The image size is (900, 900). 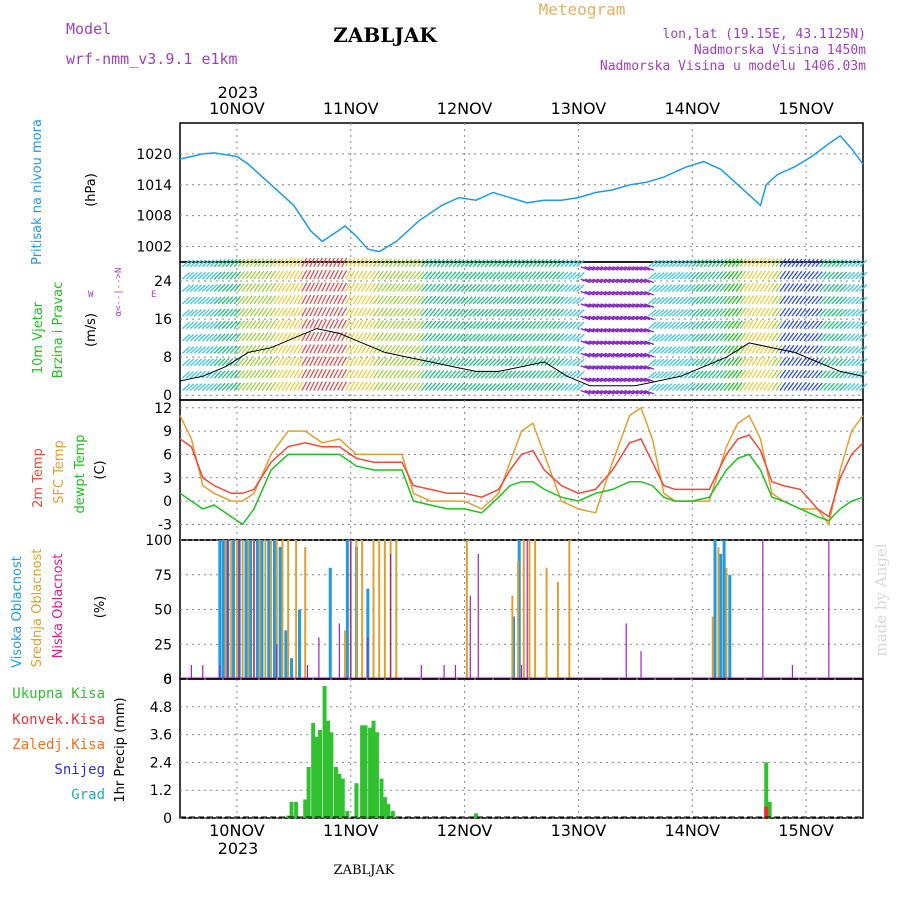 I want to click on date-label: 11NOV, so click(x=351, y=108).